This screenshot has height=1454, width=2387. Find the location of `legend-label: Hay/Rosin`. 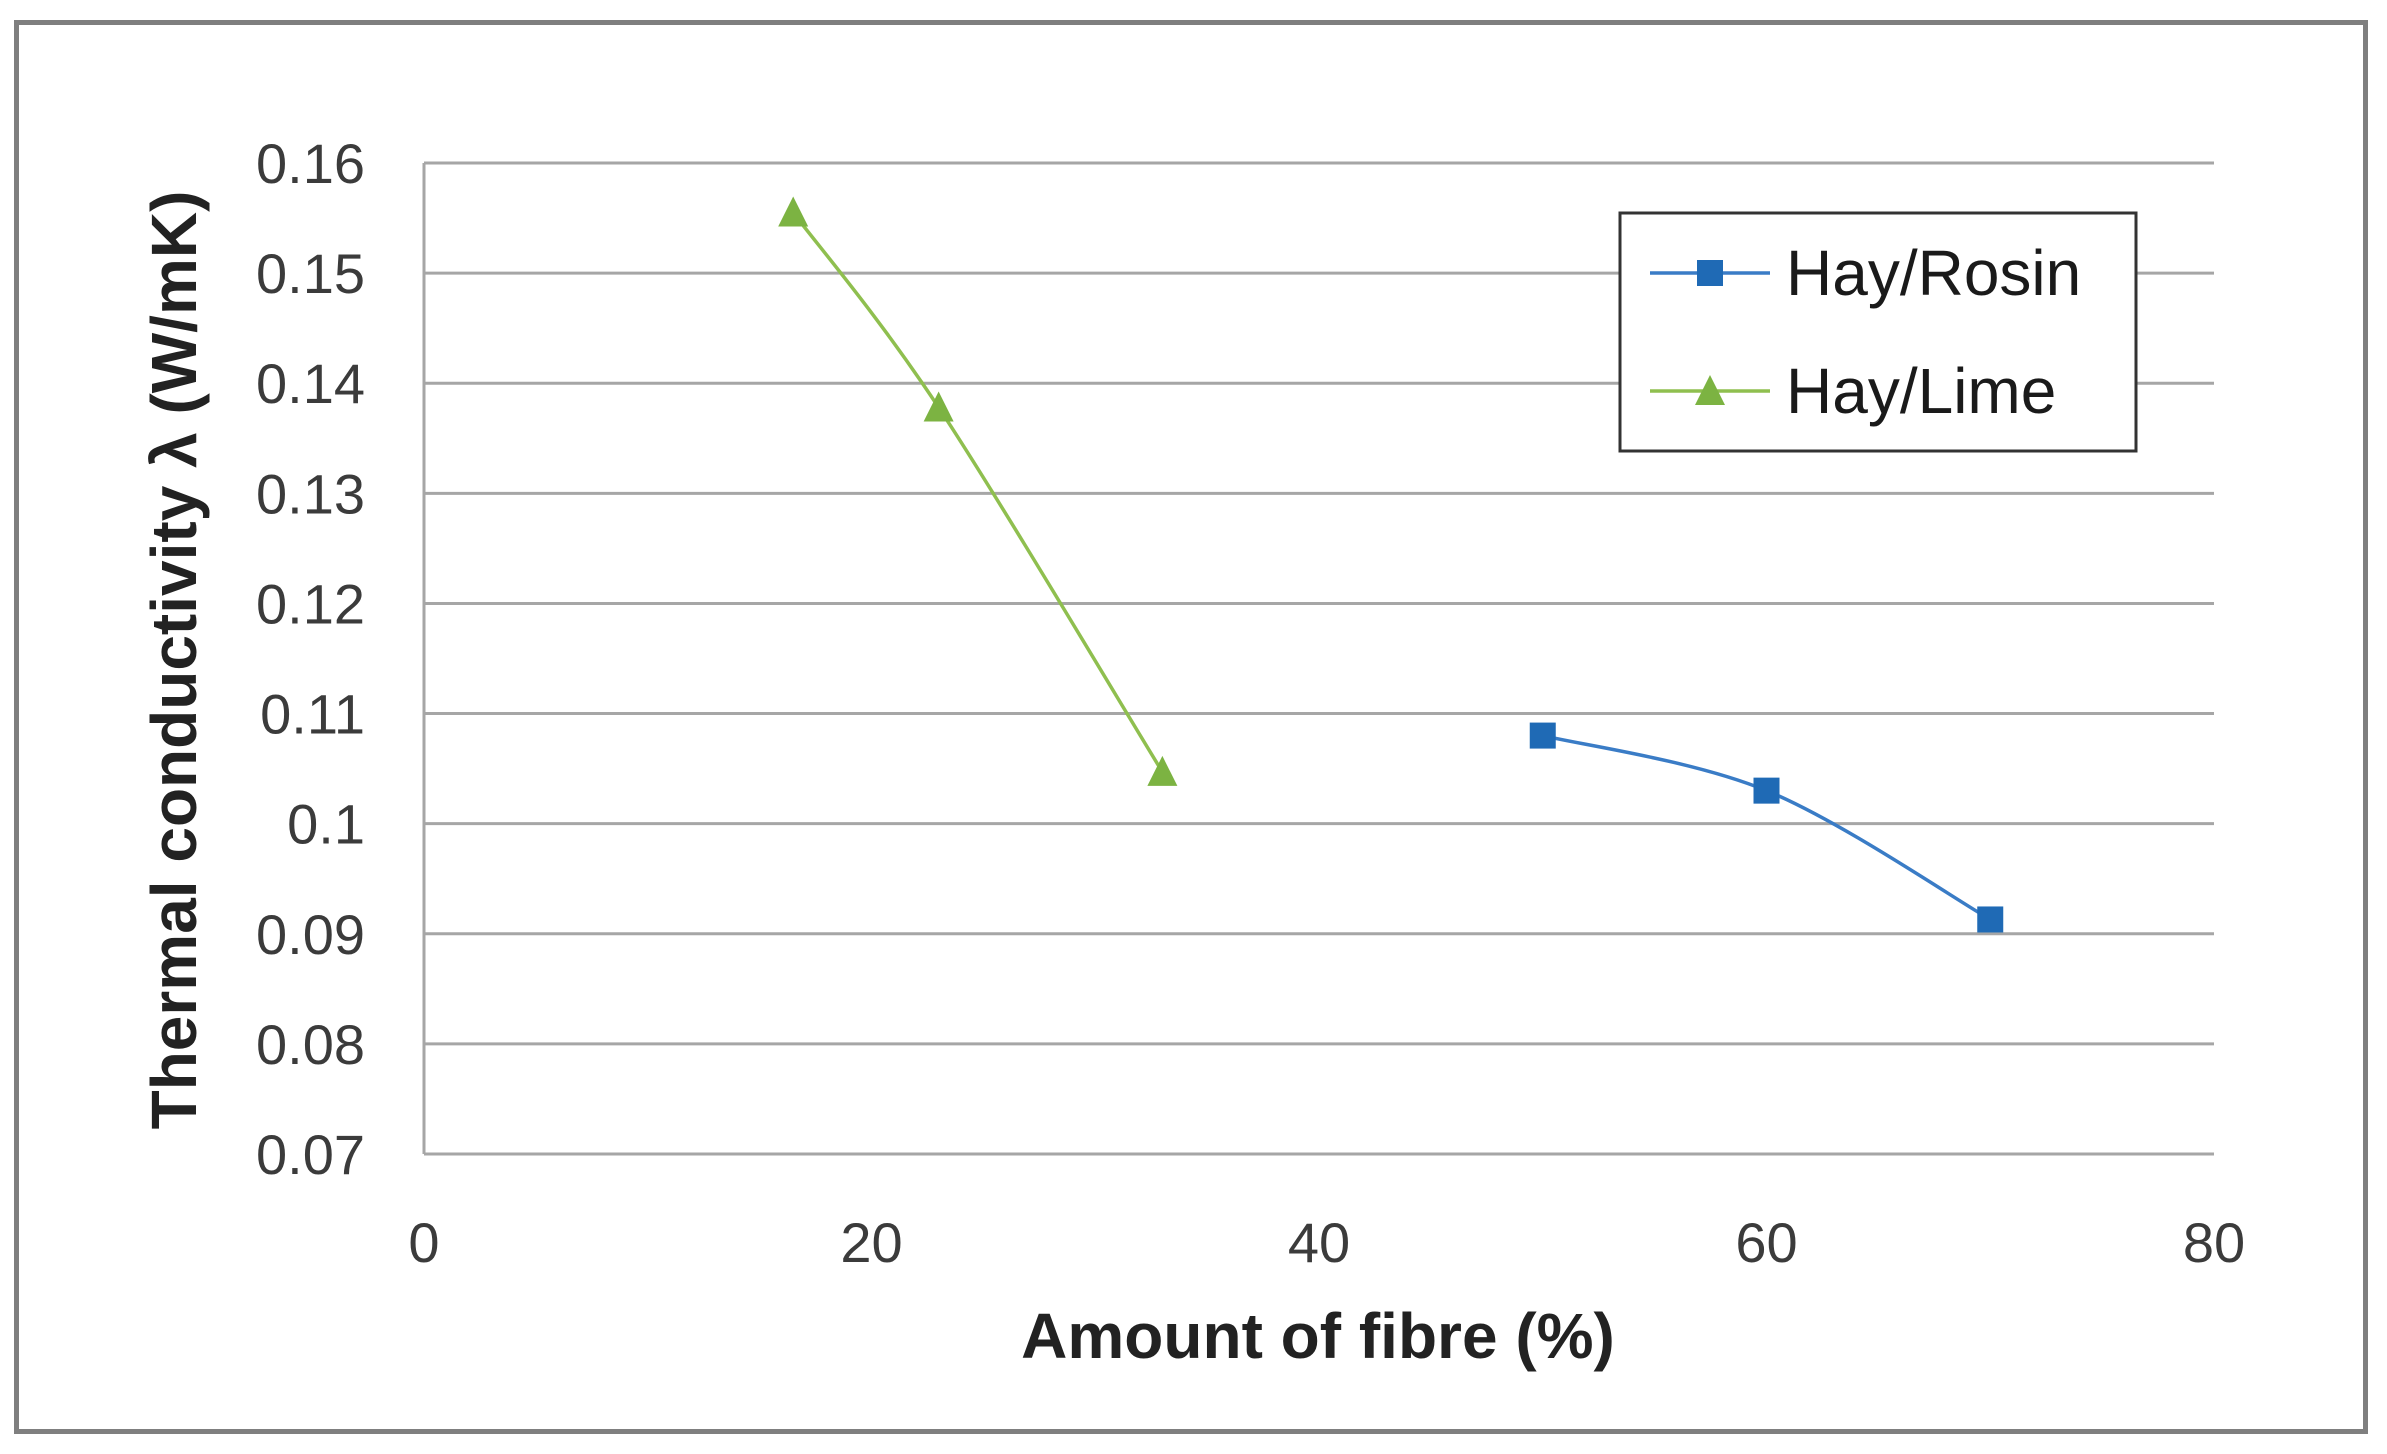

legend-label: Hay/Rosin is located at coordinates (1933, 273).